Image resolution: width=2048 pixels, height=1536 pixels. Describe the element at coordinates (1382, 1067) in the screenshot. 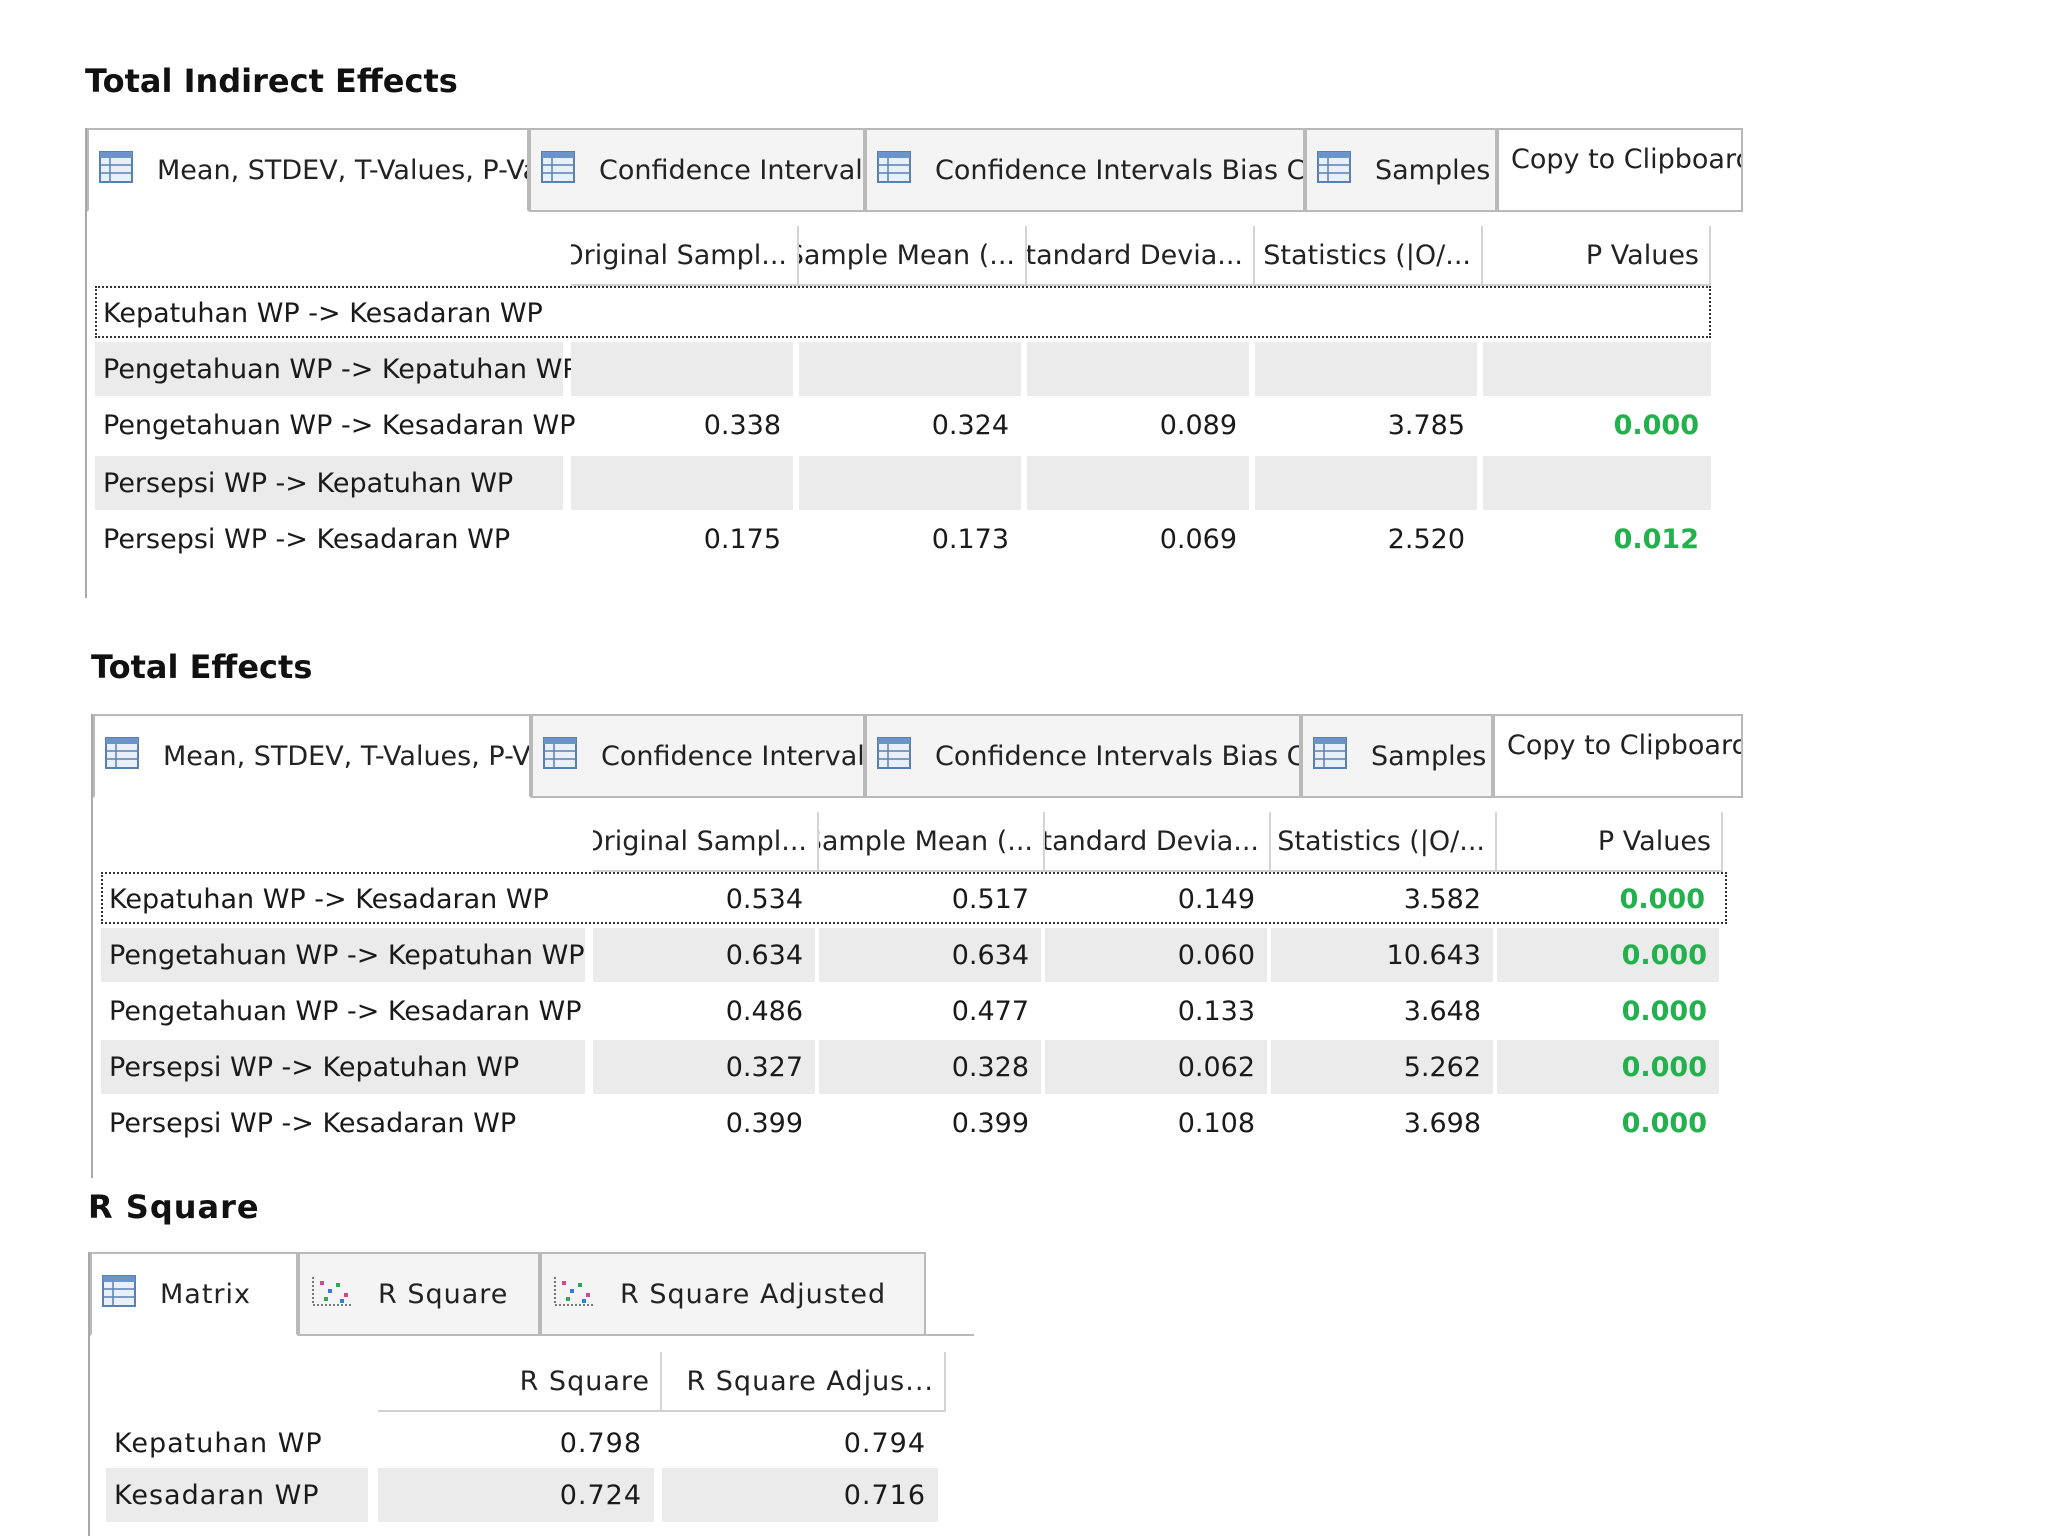

I see `cell-tstat: 5.262` at that location.